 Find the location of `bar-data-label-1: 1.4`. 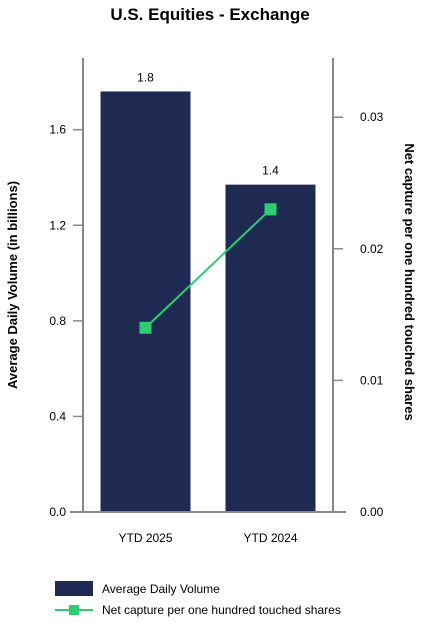

bar-data-label-1: 1.4 is located at coordinates (270, 171).